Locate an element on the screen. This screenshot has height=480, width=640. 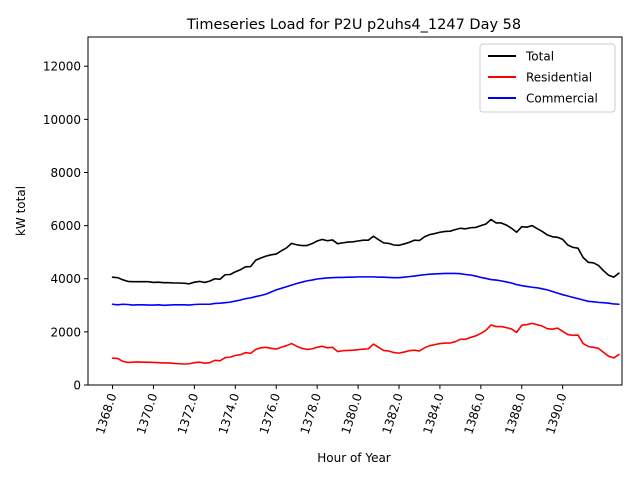
y-axis-ticks: 0 2000 4000 6000 8000 10000 12000 is located at coordinates (65, 226).